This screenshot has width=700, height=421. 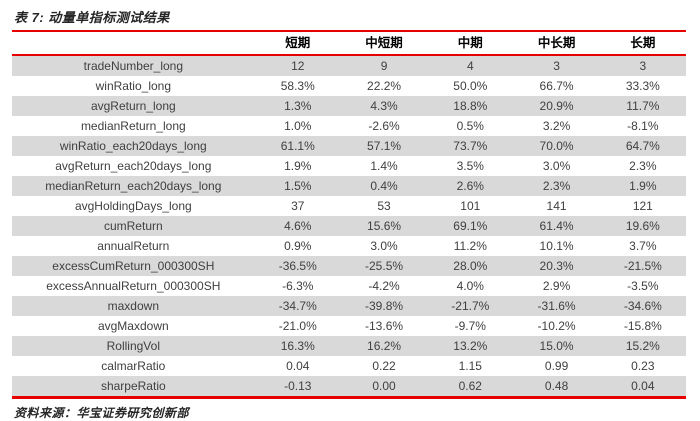 I want to click on table-row: cumReturn 4.6% 15.6% 69.1% 61.4% 19.6%, so click(x=349, y=226).